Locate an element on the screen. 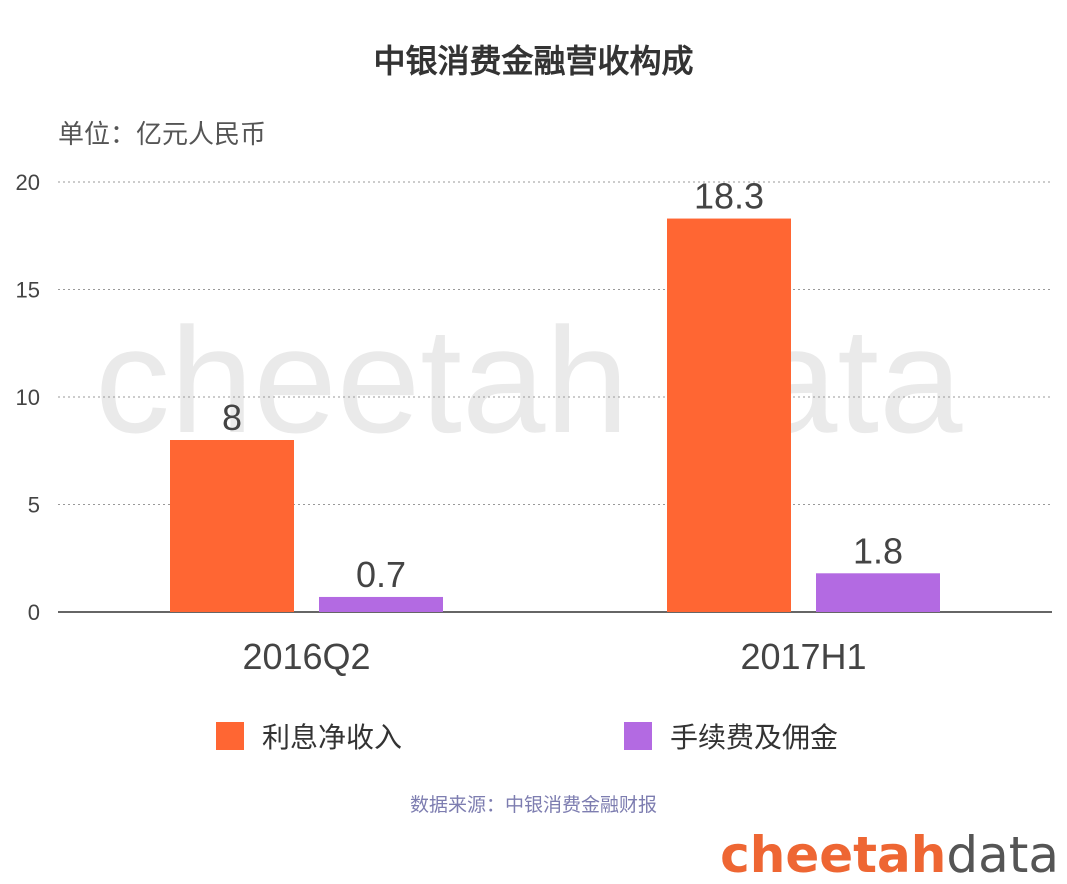 This screenshot has height=884, width=1067. x-tick-label: 2017H1 is located at coordinates (803, 656).